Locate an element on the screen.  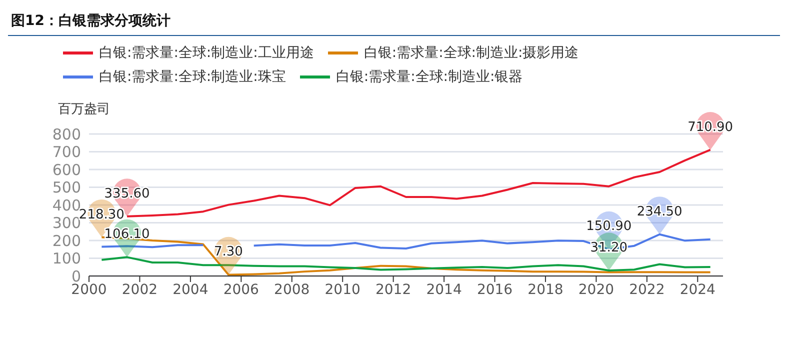
legend-label: 白银:需求量:全球:制造业:银器 is located at coordinates (429, 77).